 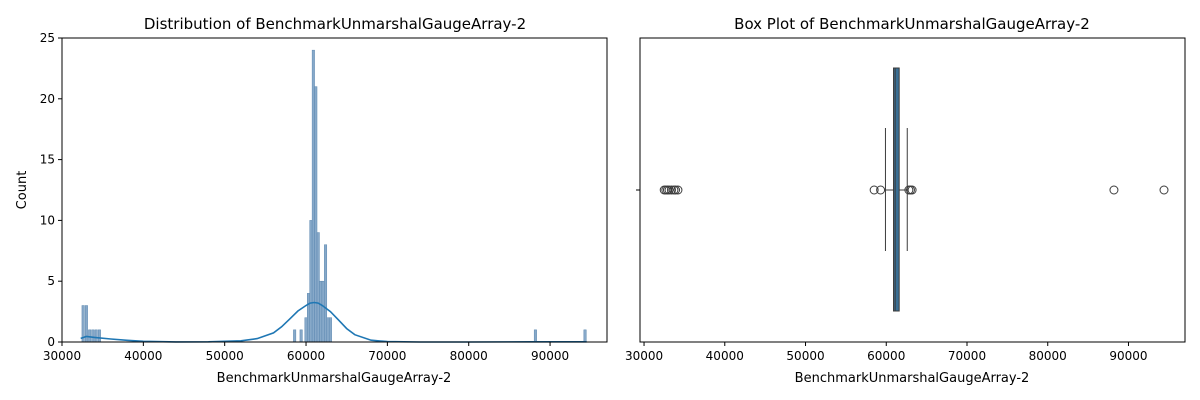 What do you see at coordinates (47, 220) in the screenshot?
I see `y-tick-label: 10` at bounding box center [47, 220].